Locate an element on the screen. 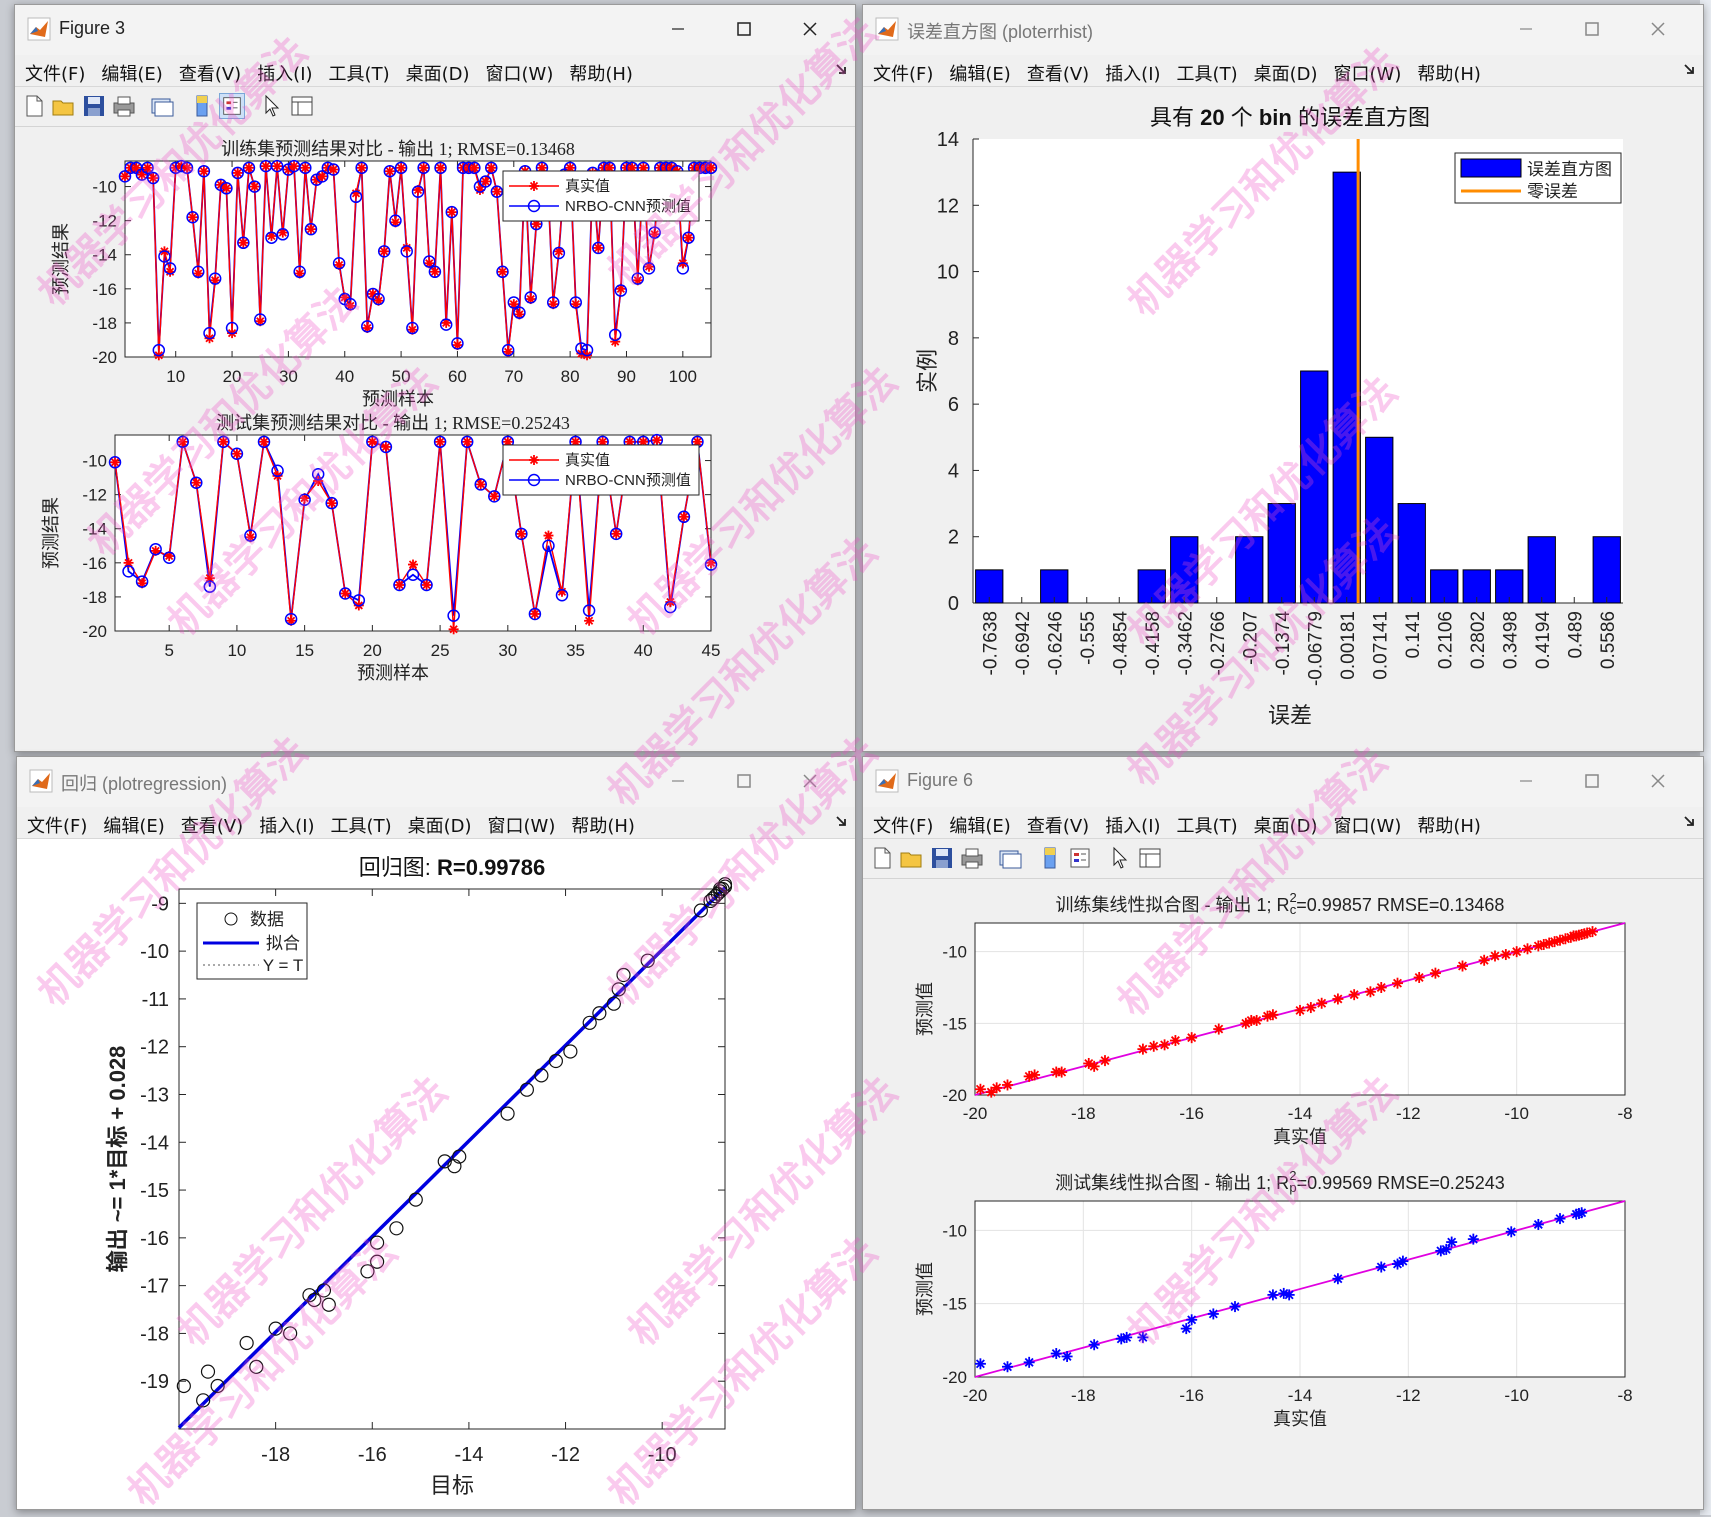 Image resolution: width=1711 pixels, height=1517 pixels. x-tick-label: 0.00181 is located at coordinates (1348, 645).